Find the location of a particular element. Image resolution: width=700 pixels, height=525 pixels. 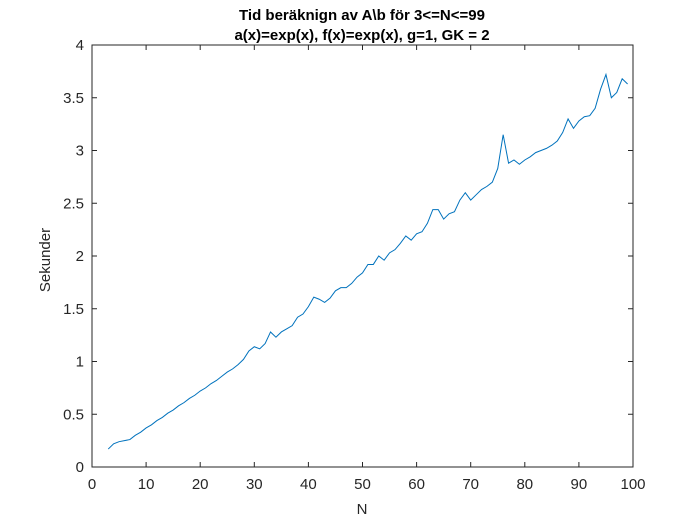

y-tick-label: 2.5 is located at coordinates (73, 203).